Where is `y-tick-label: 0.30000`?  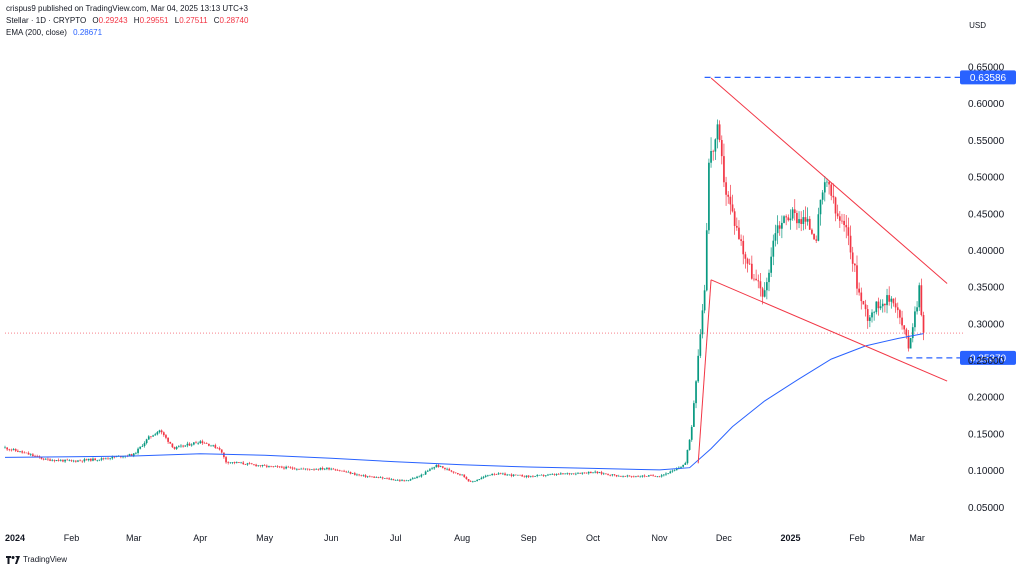 y-tick-label: 0.30000 is located at coordinates (986, 324).